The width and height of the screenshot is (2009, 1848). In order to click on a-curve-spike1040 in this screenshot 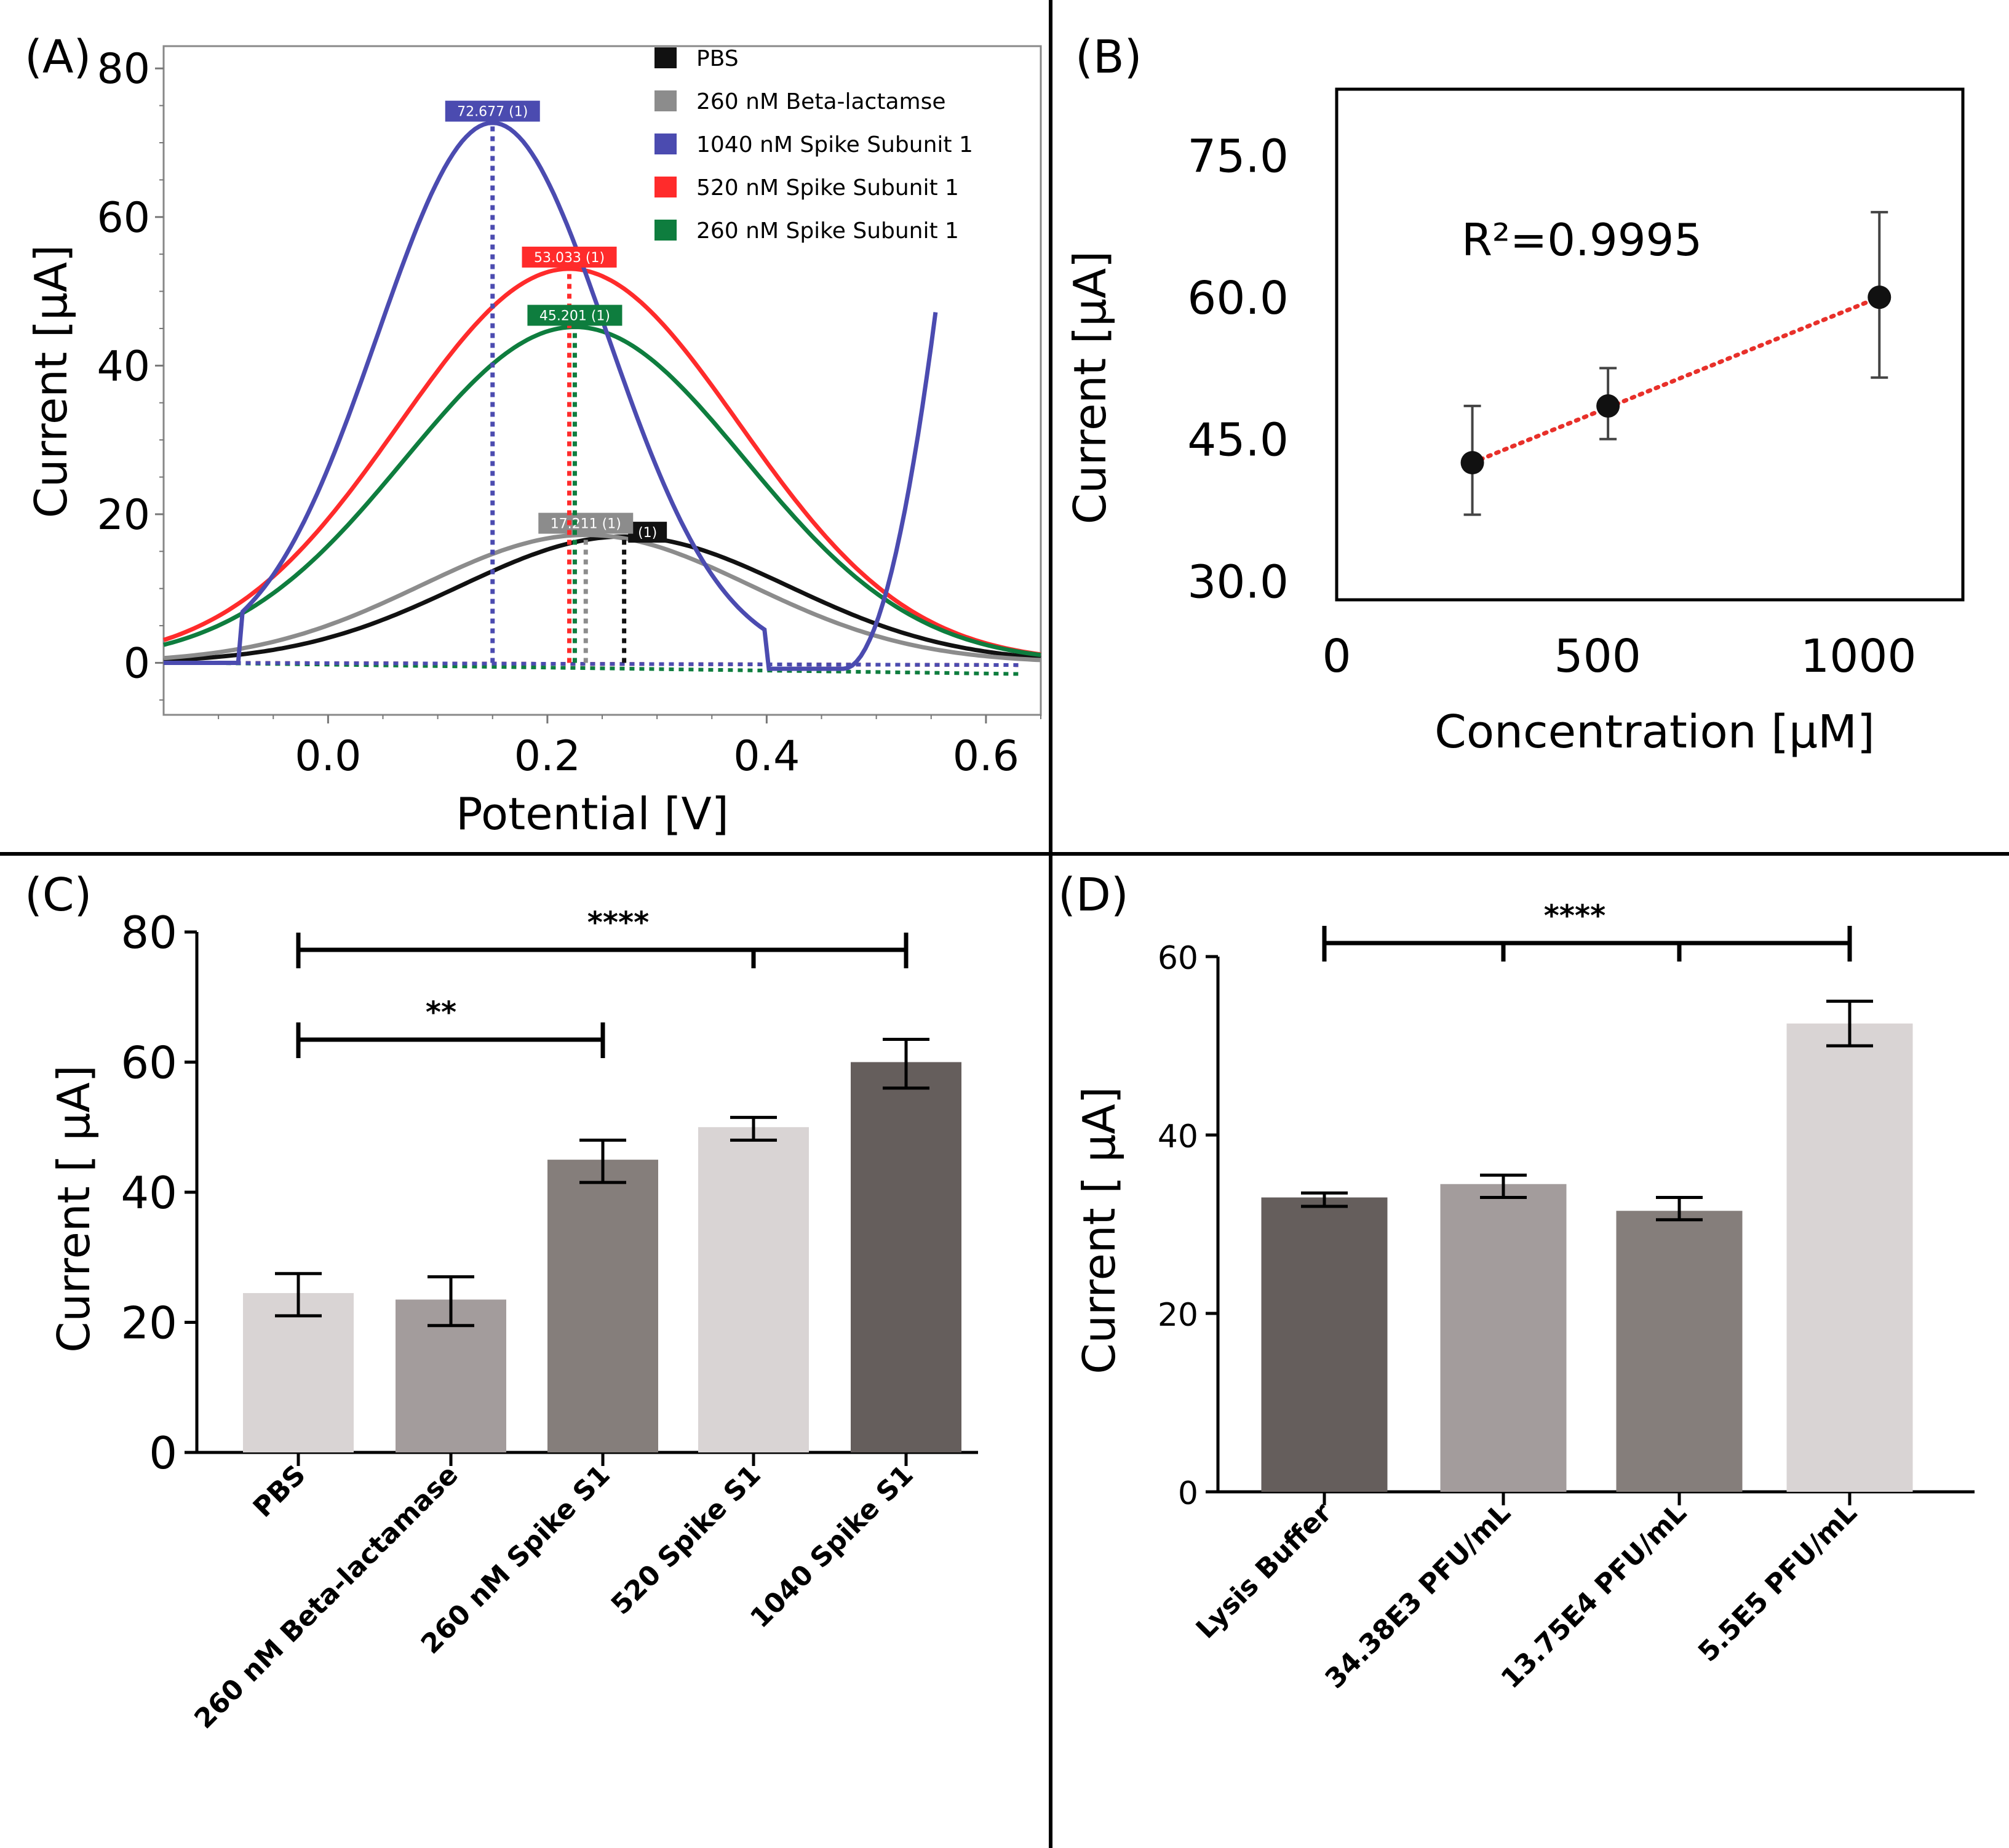, I will do `click(551, 396)`.